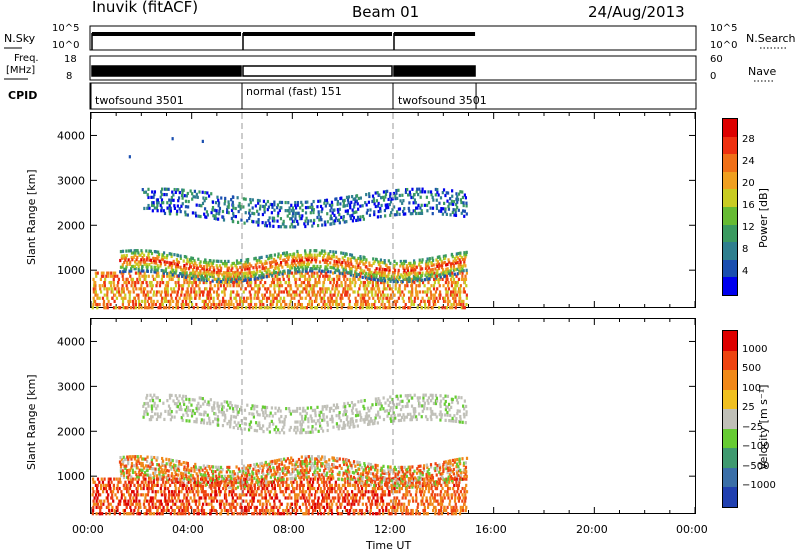 The height and width of the screenshot is (554, 800). I want to click on nsearch-tick-top: 10^5, so click(724, 28).